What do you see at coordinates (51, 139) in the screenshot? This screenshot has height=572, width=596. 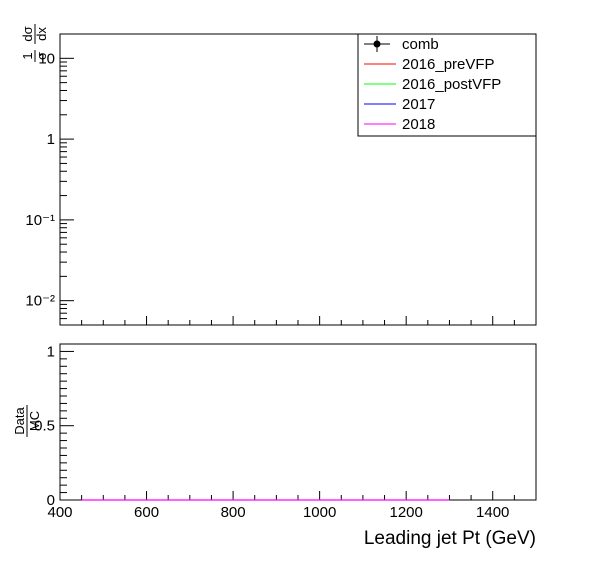 I see `top-y-tick-label: 1` at bounding box center [51, 139].